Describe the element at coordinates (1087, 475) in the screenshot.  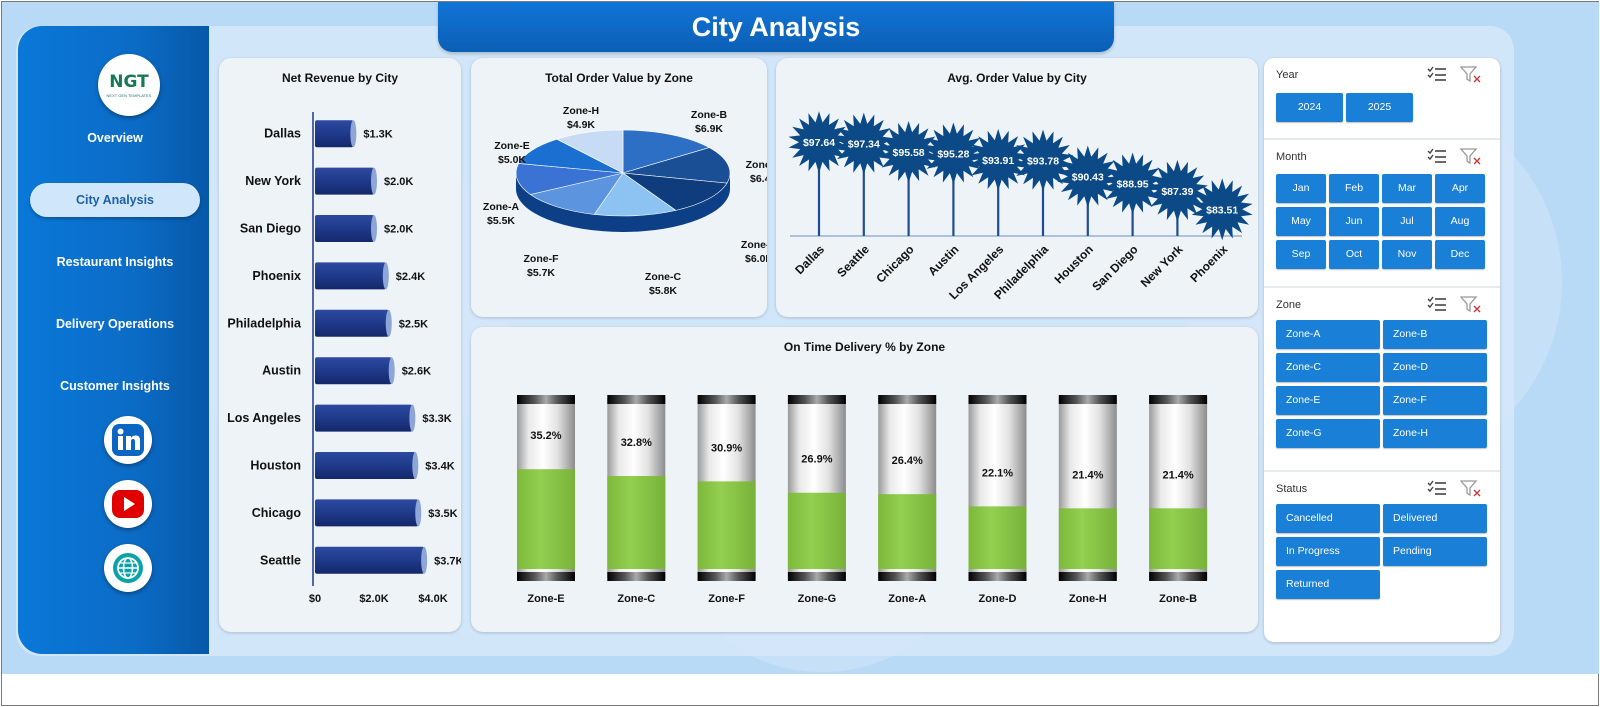
I see `data-label: 21.4%` at that location.